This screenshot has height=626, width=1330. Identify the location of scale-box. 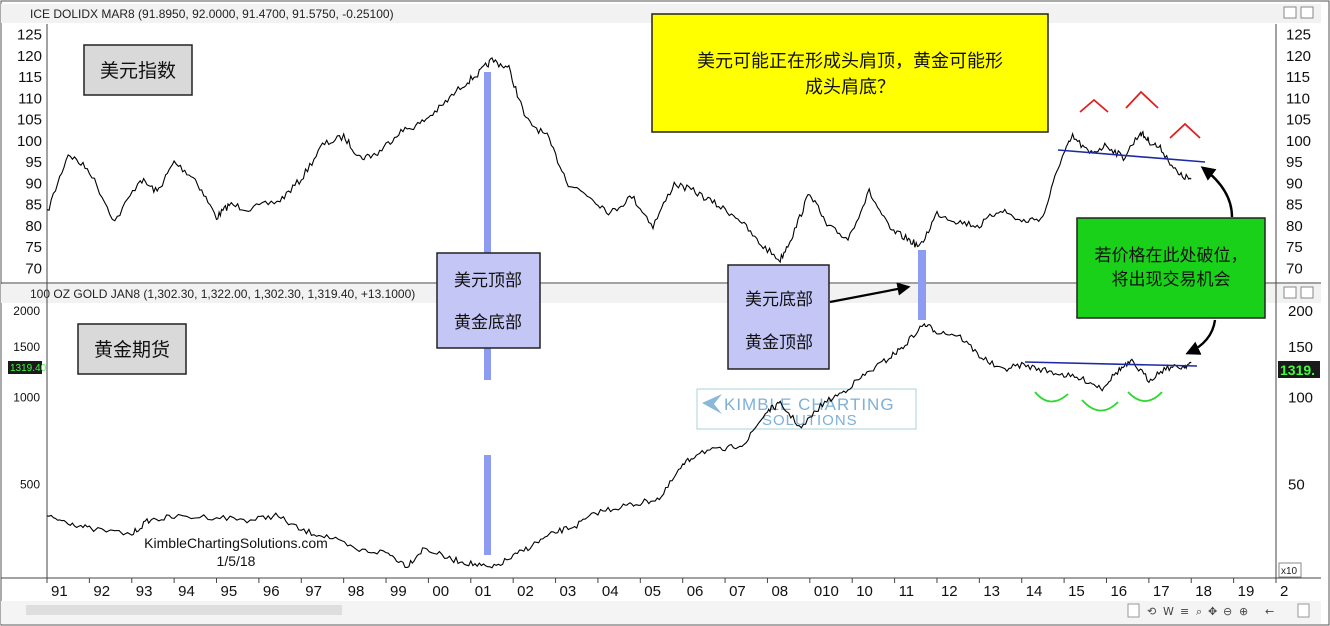
(1290, 570).